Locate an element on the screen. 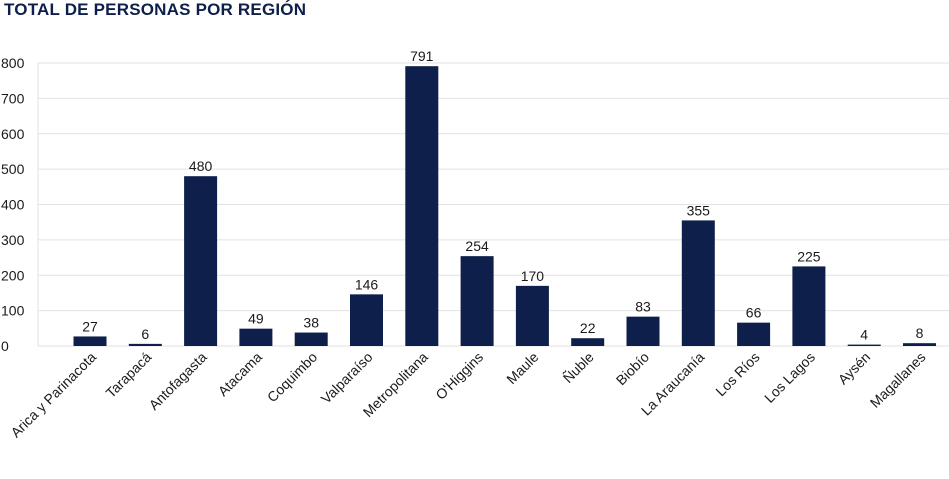 This screenshot has height=479, width=949. data-label: 83 is located at coordinates (643, 307).